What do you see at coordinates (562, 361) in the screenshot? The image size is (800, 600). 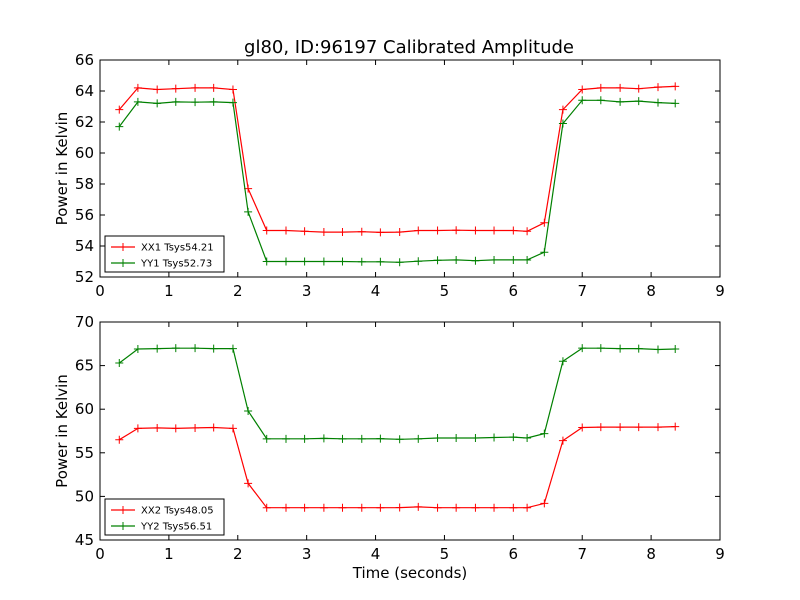 I see `data-point: 6.72, 65.5` at bounding box center [562, 361].